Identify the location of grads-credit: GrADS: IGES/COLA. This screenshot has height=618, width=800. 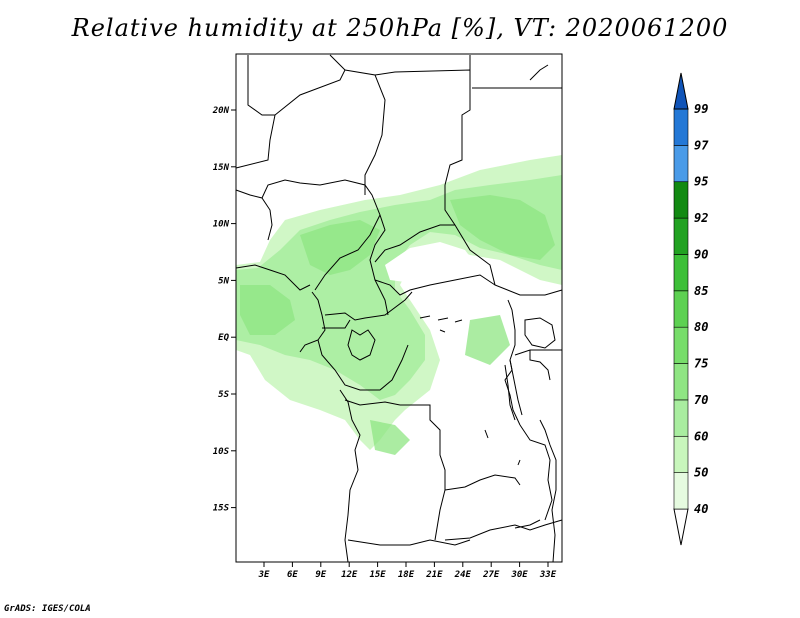
(47, 609).